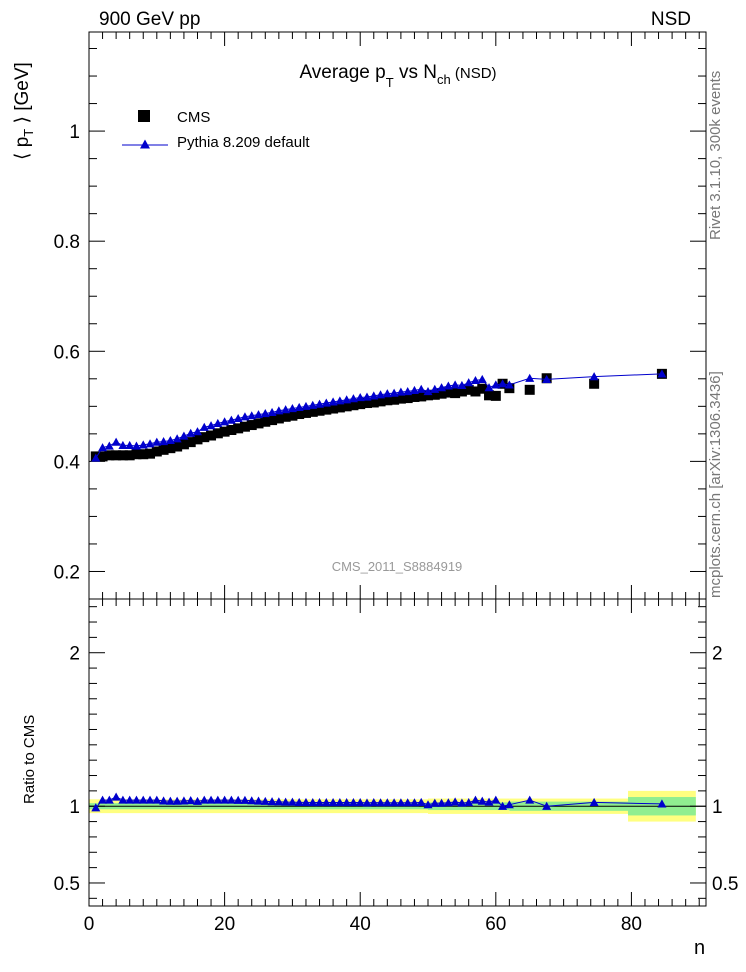 The height and width of the screenshot is (972, 746). What do you see at coordinates (74, 132) in the screenshot?
I see `y-tick-label: 1` at bounding box center [74, 132].